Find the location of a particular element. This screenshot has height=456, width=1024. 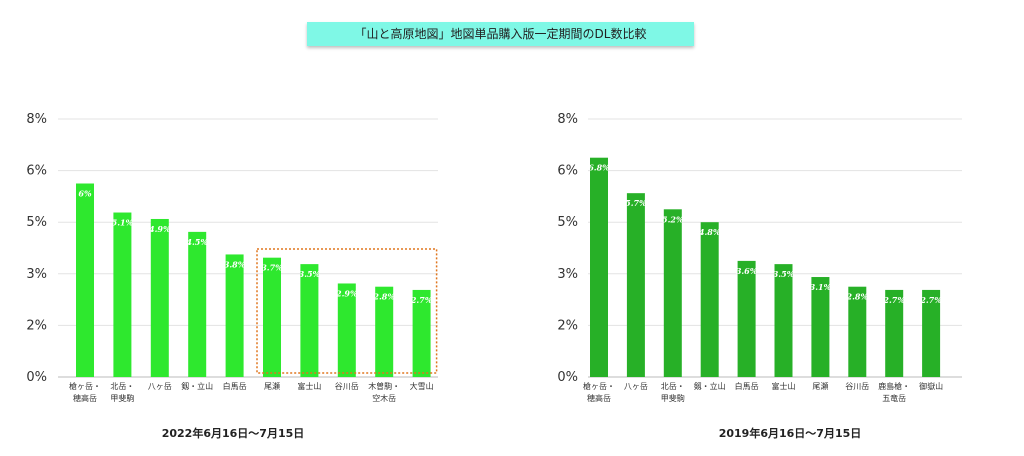

data-label: 5.1% is located at coordinates (123, 223).